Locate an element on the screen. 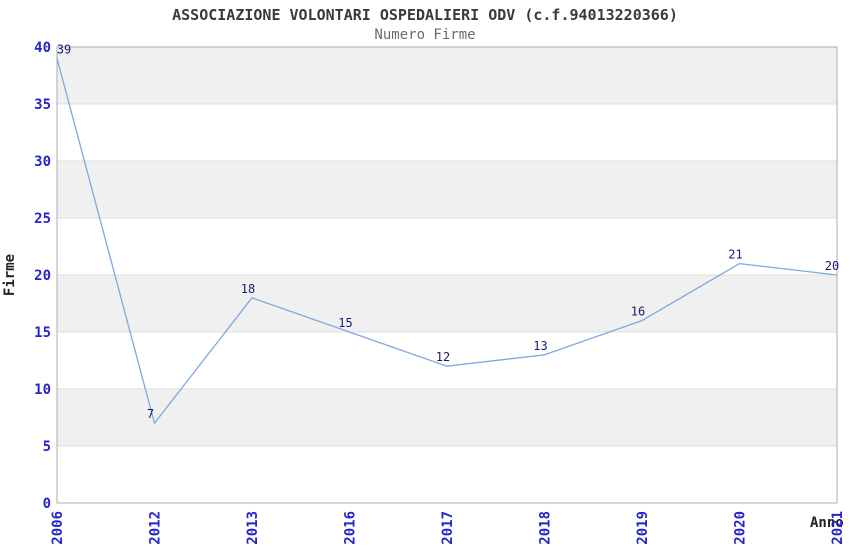 This screenshot has width=850, height=550. data-point-label: 12 is located at coordinates (443, 357).